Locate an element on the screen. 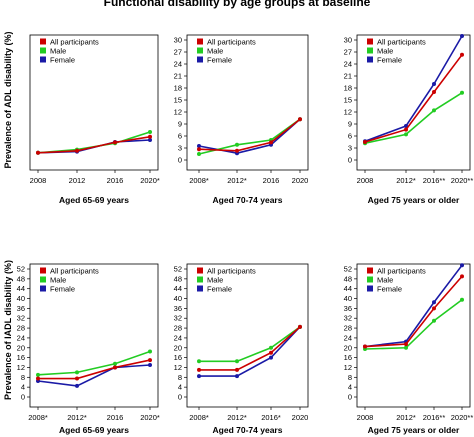 This screenshot has height=437, width=474. y-tick-label: 30 is located at coordinates (178, 40).